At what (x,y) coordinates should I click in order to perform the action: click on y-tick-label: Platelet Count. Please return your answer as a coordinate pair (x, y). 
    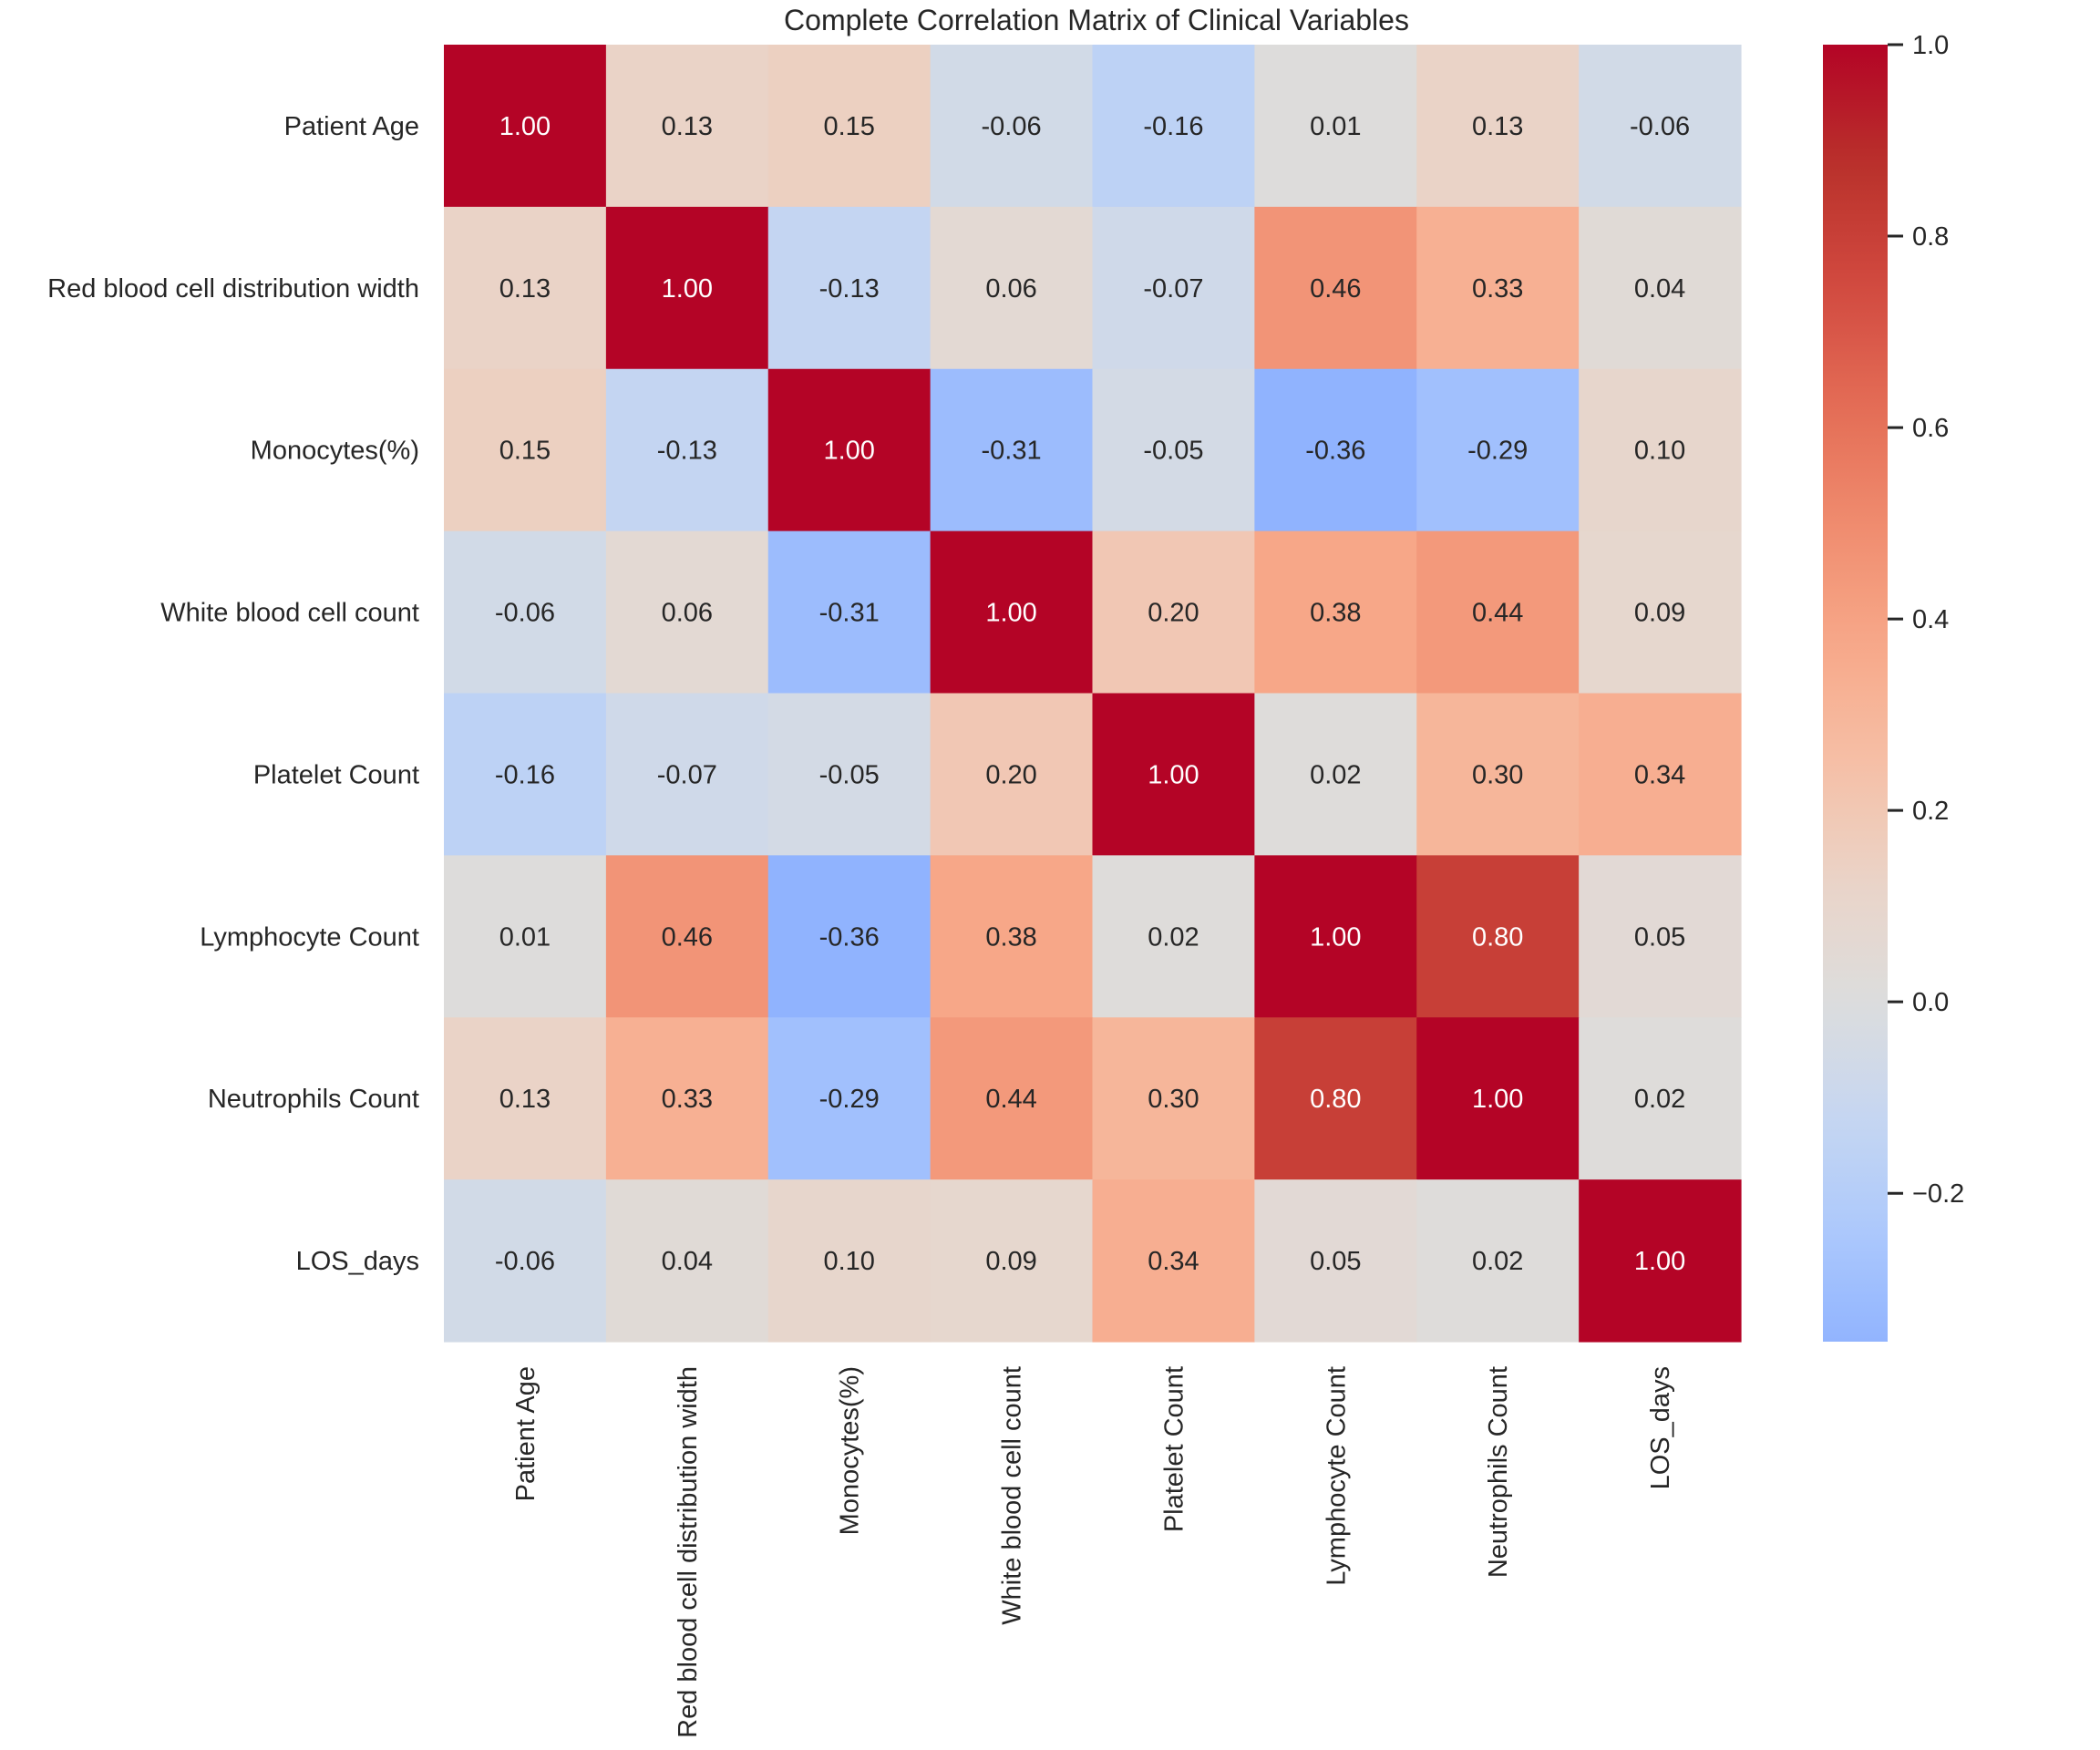
    Looking at the image, I should click on (336, 775).